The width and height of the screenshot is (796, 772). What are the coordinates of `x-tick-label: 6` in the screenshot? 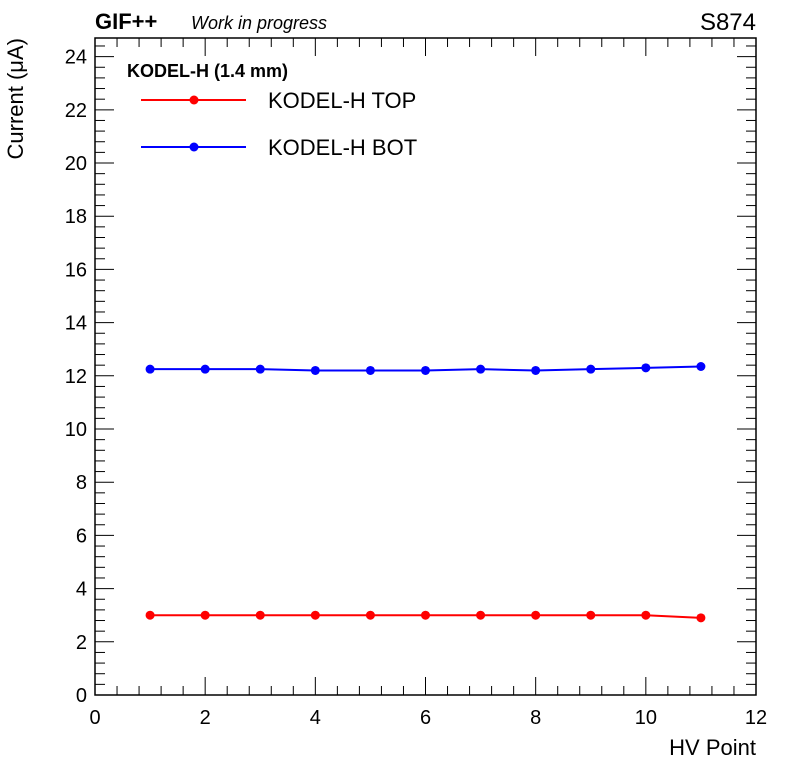 It's located at (425, 718).